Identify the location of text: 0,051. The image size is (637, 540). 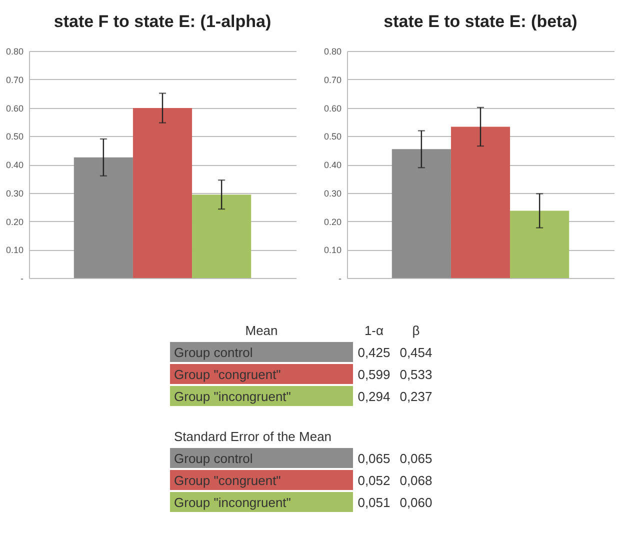
(374, 503).